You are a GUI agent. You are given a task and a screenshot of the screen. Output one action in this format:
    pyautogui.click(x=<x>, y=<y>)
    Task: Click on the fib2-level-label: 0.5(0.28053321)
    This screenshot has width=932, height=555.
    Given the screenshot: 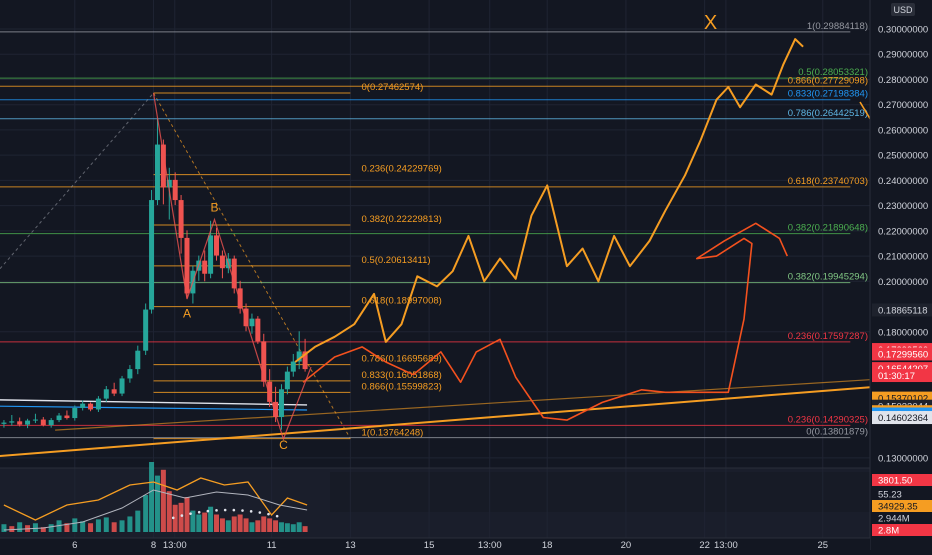 What is the action you would take?
    pyautogui.click(x=833, y=72)
    